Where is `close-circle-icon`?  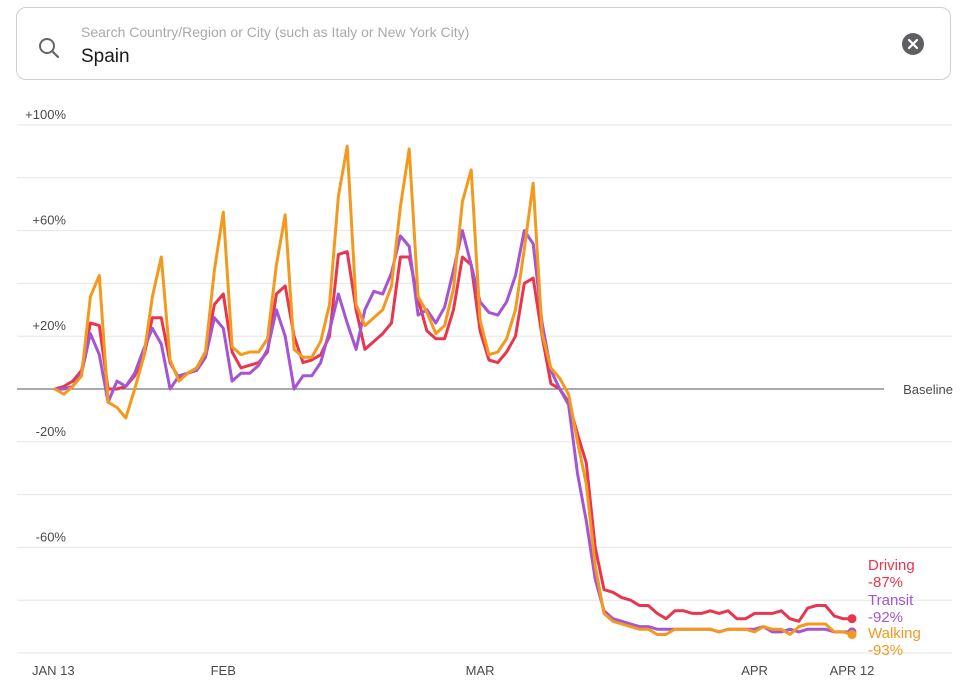 close-circle-icon is located at coordinates (913, 44).